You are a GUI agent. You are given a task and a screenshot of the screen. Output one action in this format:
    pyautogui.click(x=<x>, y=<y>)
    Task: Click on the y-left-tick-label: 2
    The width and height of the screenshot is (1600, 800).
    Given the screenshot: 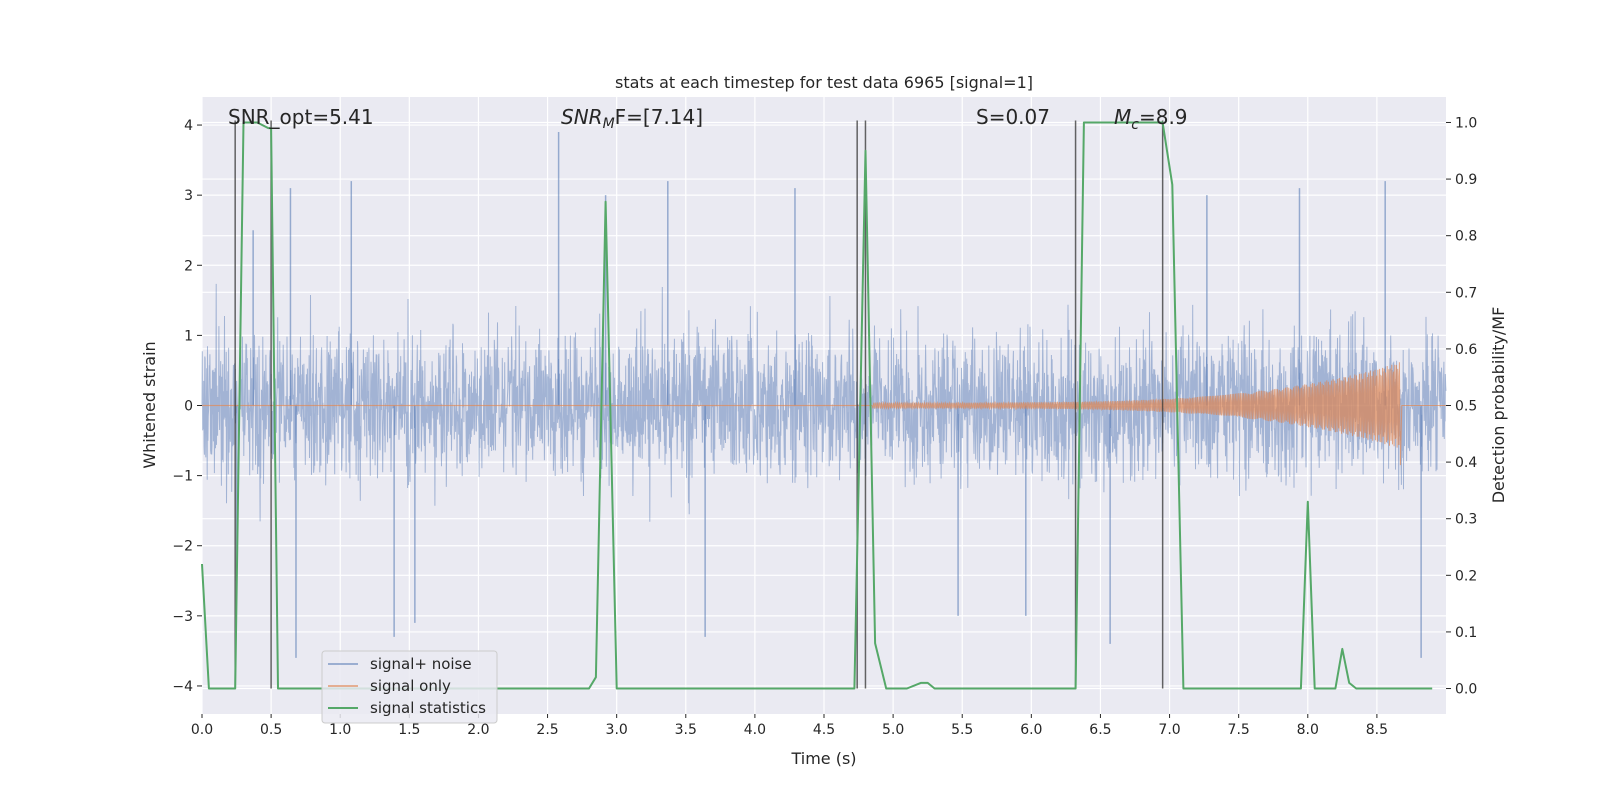 What is the action you would take?
    pyautogui.click(x=188, y=266)
    